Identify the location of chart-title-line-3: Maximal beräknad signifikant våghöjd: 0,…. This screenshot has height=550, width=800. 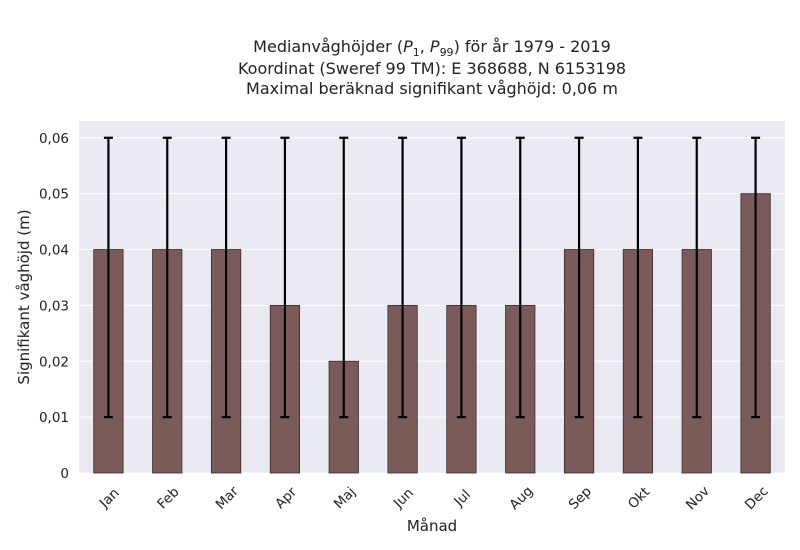
(432, 88).